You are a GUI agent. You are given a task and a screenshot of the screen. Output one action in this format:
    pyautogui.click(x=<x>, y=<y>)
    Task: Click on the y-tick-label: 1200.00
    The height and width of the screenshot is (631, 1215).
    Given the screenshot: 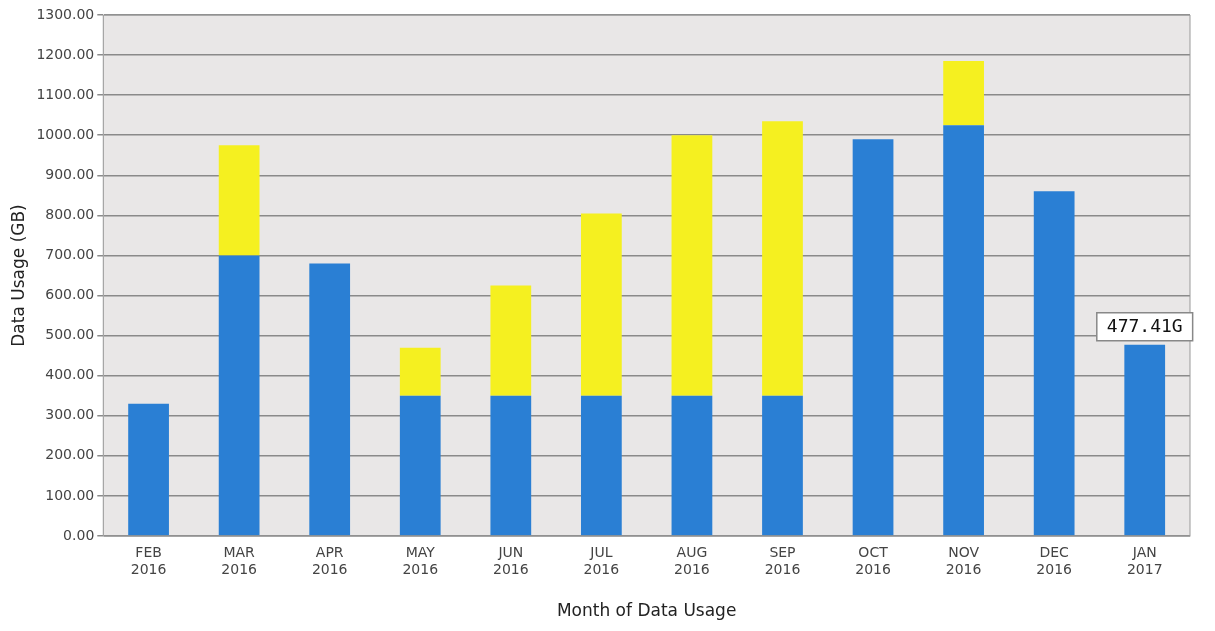 What is the action you would take?
    pyautogui.click(x=65, y=53)
    